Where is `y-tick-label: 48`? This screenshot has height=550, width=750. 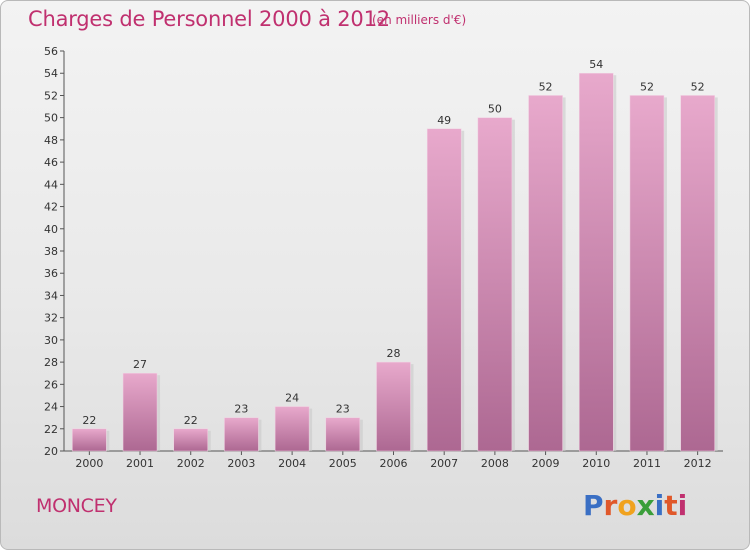
y-tick-label: 48 is located at coordinates (51, 140).